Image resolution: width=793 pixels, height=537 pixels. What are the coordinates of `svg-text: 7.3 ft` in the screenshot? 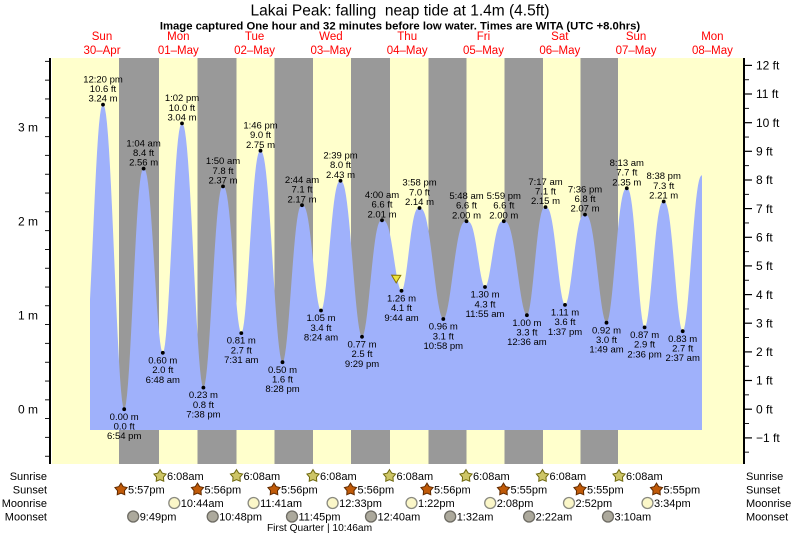 It's located at (663, 186).